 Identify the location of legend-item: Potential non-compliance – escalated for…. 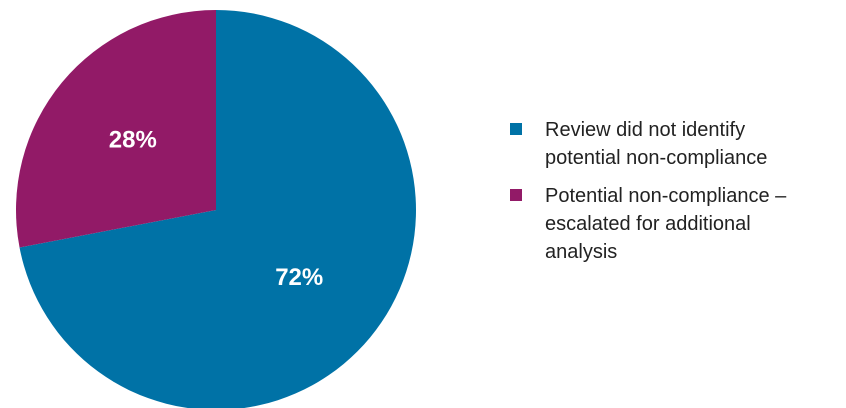
(658, 224).